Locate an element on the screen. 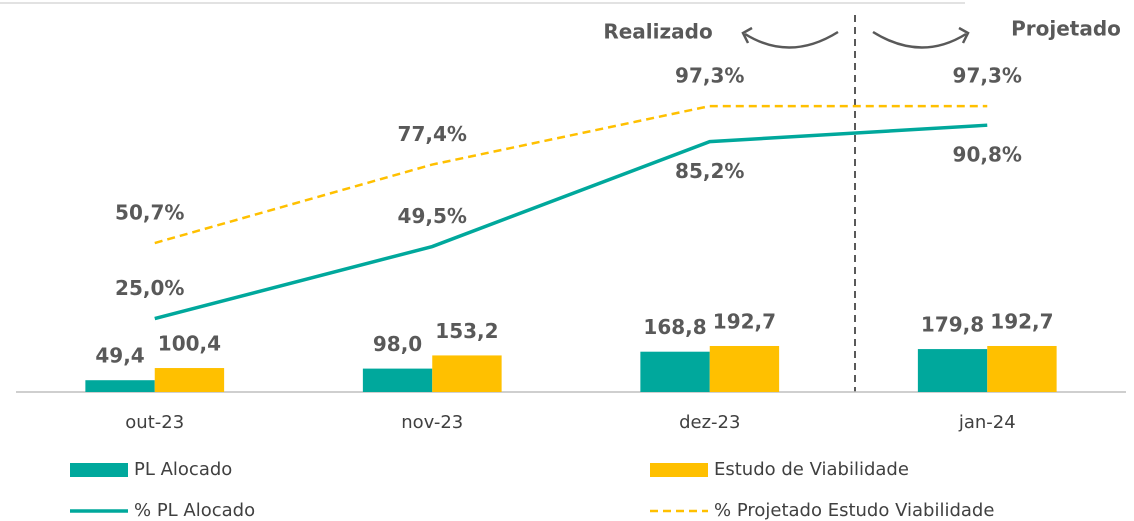  legend-label: PL Alocado is located at coordinates (183, 469).